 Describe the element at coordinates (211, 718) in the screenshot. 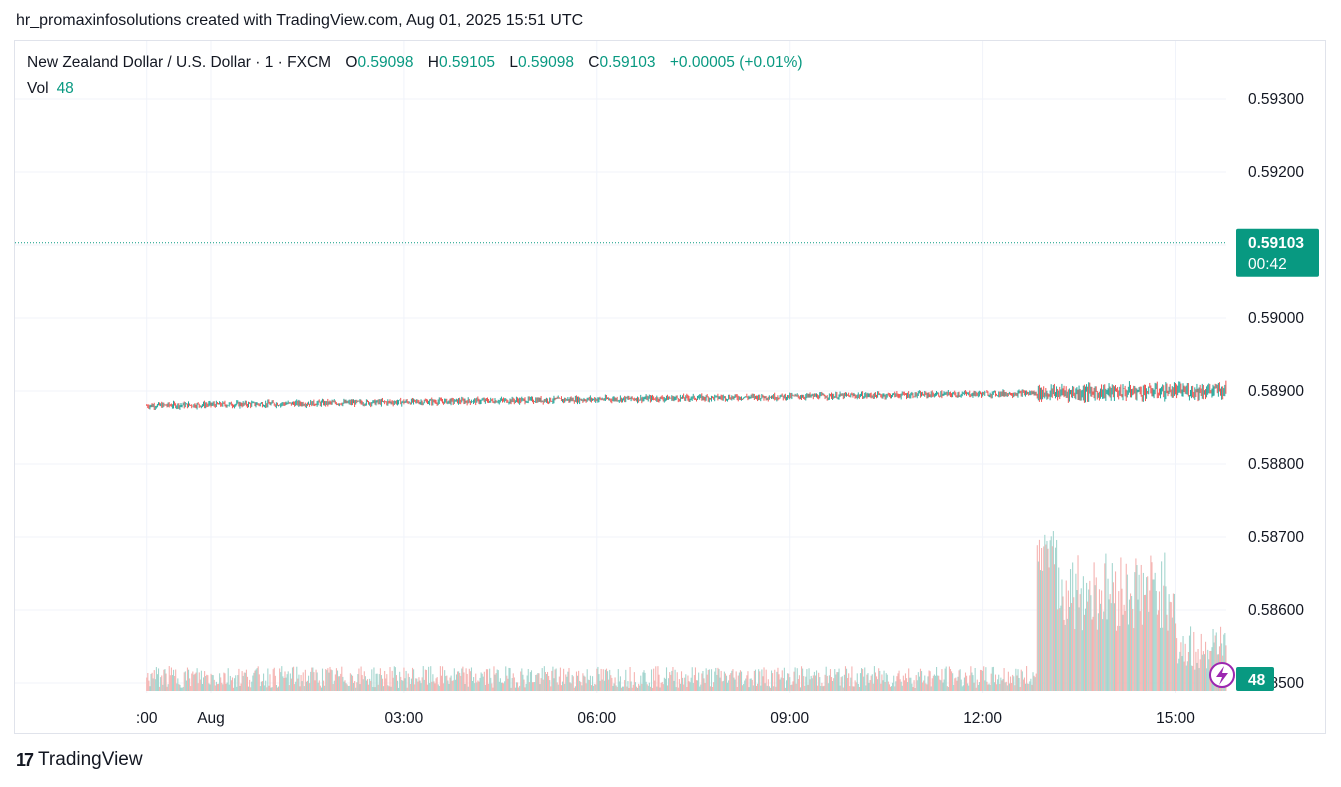

I see `x-tick-label: Aug` at that location.